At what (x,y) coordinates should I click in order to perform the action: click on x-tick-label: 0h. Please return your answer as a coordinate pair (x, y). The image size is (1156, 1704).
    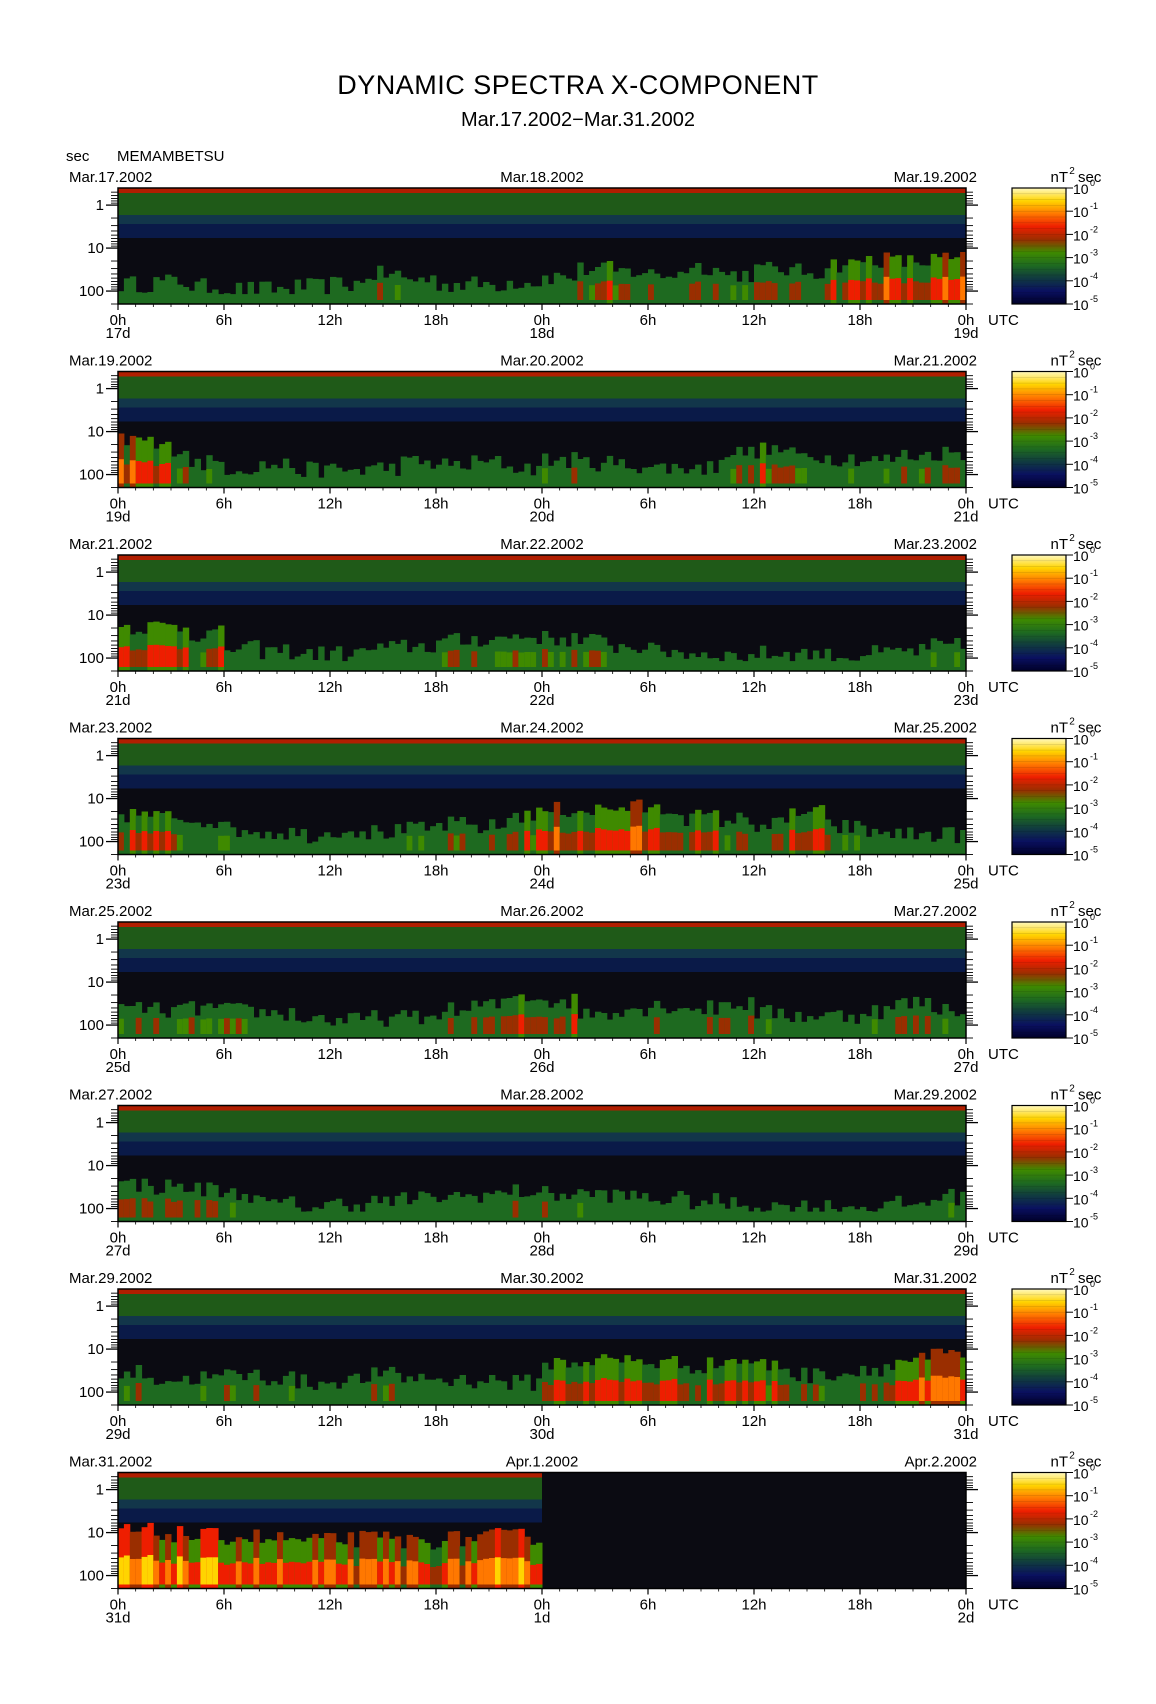
    Looking at the image, I should click on (966, 687).